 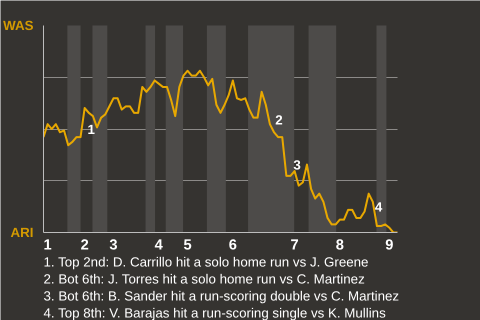 I want to click on x-tick-label: 8, so click(x=340, y=246).